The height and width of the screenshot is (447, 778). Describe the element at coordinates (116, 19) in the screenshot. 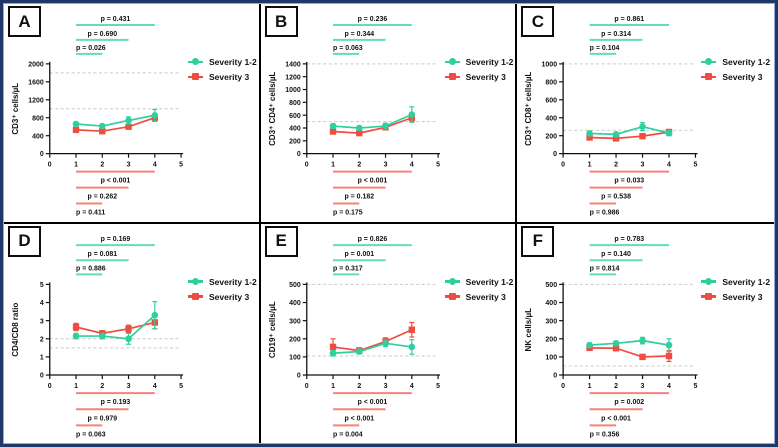

I see `svg-text: p = 0.431` at that location.